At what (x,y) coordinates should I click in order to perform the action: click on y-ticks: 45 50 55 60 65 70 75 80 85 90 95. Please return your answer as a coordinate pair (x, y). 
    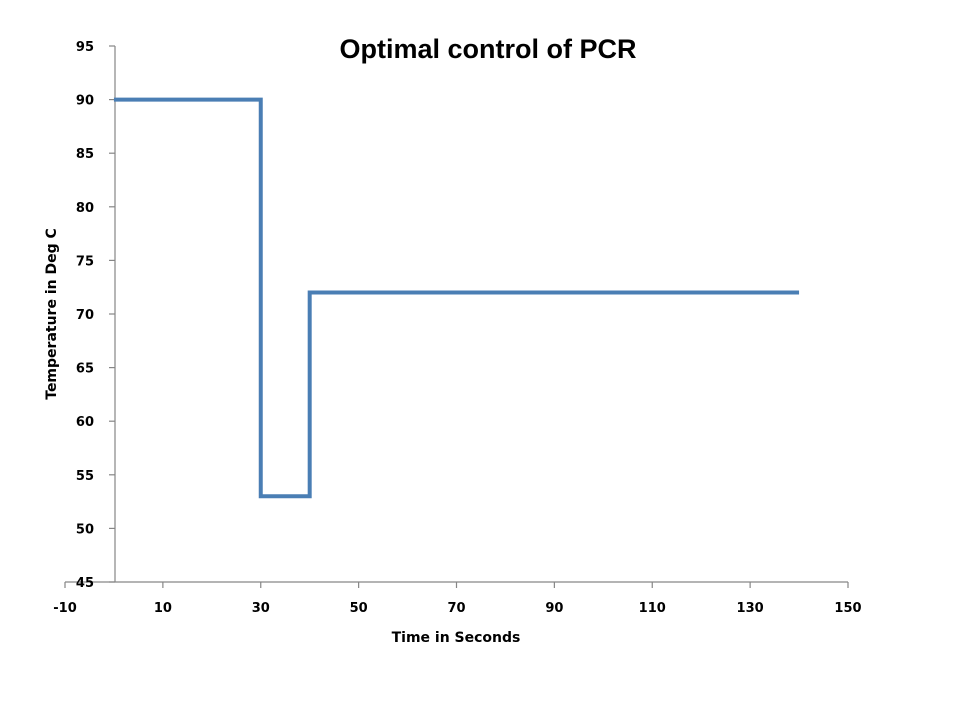
    Looking at the image, I should click on (95, 315).